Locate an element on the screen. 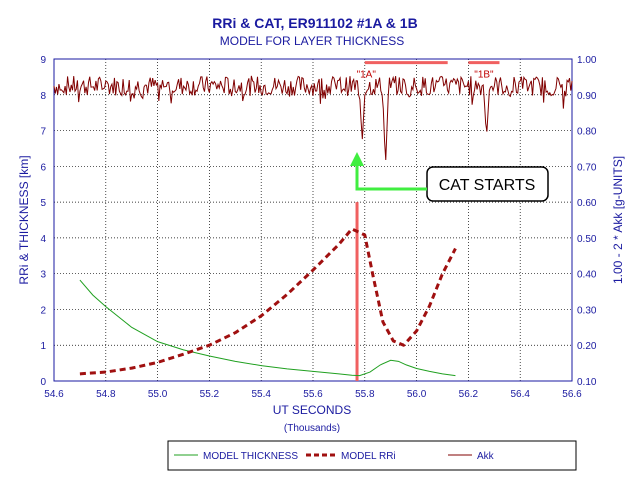 This screenshot has height=480, width=640. y-right-tick-label: 1.00 is located at coordinates (587, 60).